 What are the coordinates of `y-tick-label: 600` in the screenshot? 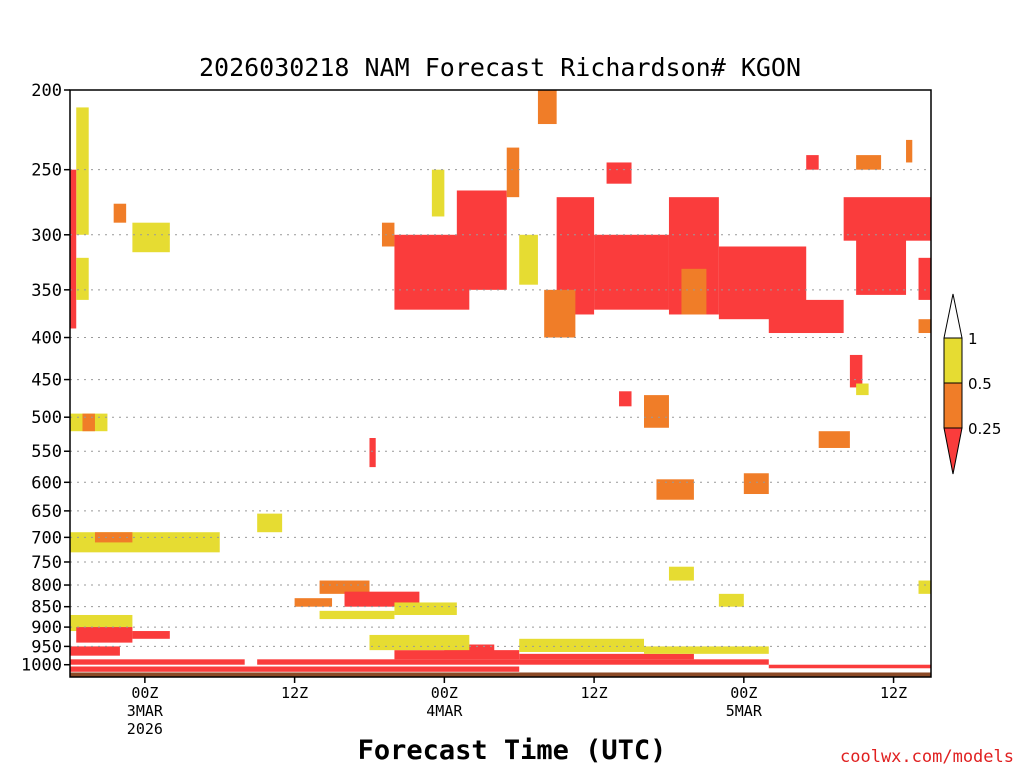 It's located at (46, 483).